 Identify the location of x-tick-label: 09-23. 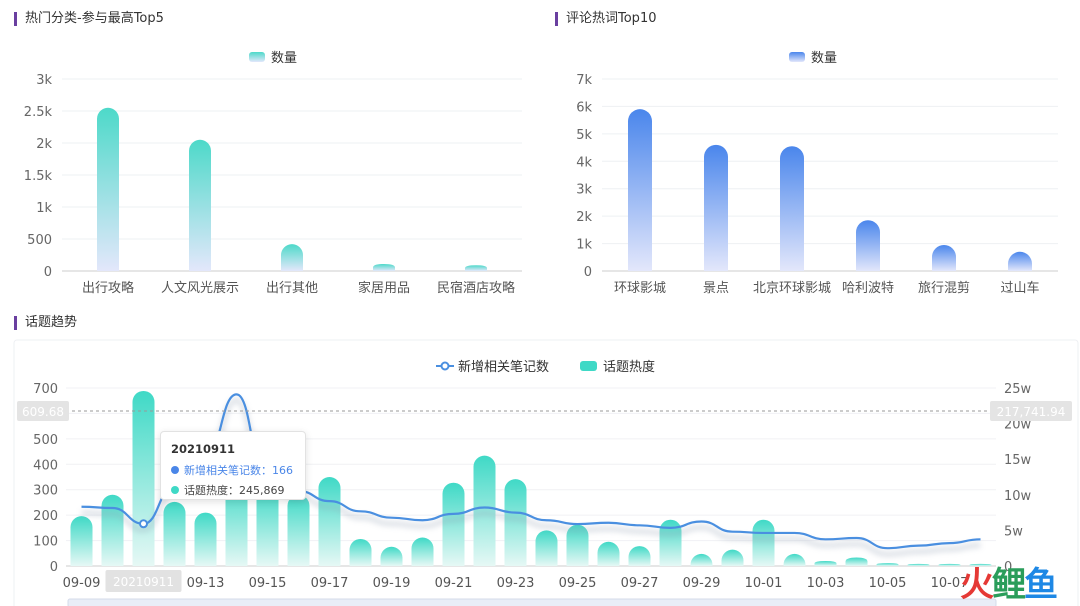
(516, 583).